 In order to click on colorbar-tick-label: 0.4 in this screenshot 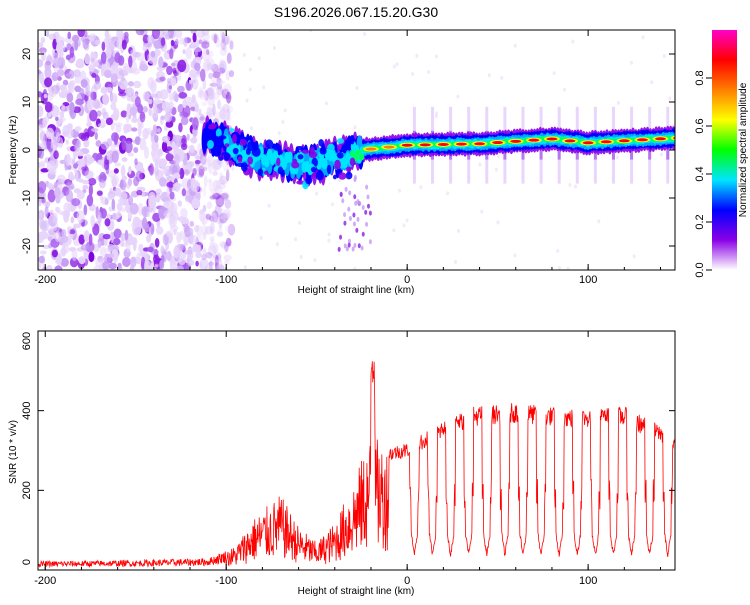, I will do `click(700, 173)`.